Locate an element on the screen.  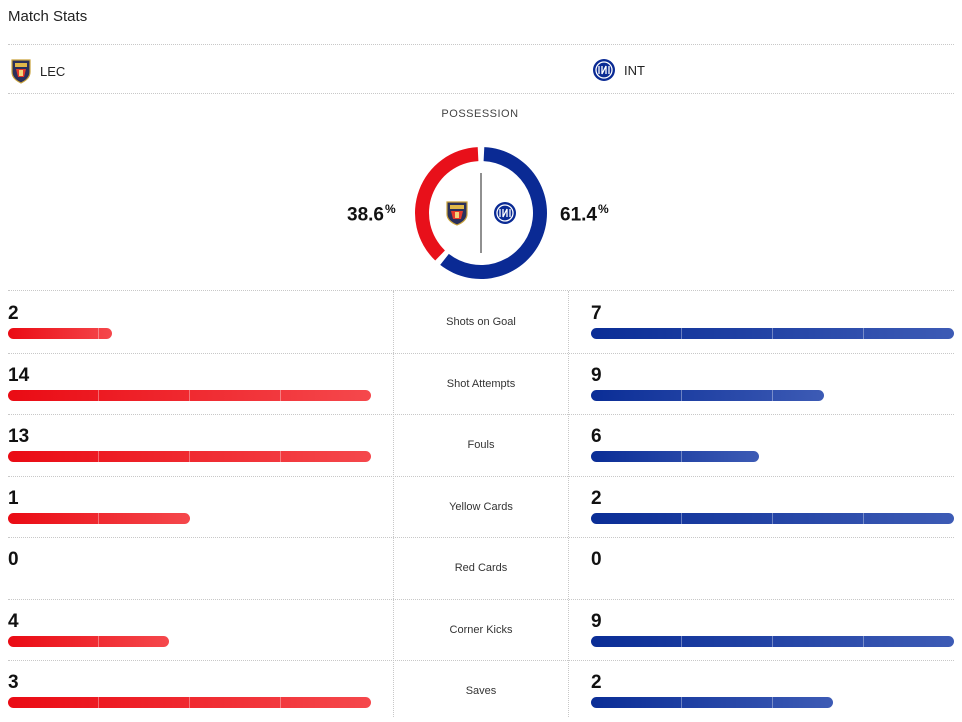
away-possession-arc is located at coordinates (493, 213).